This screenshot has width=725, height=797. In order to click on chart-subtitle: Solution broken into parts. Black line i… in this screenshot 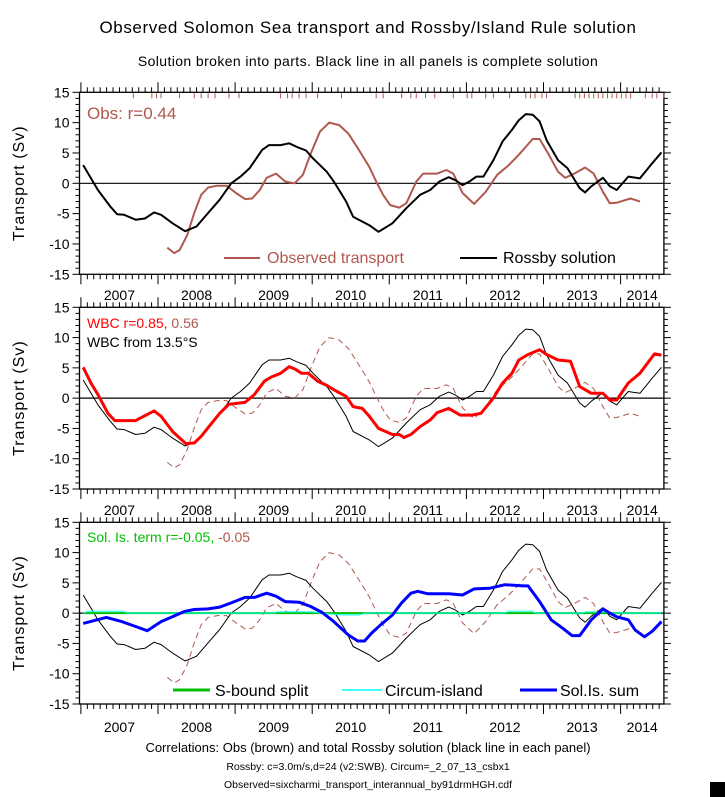, I will do `click(368, 61)`.